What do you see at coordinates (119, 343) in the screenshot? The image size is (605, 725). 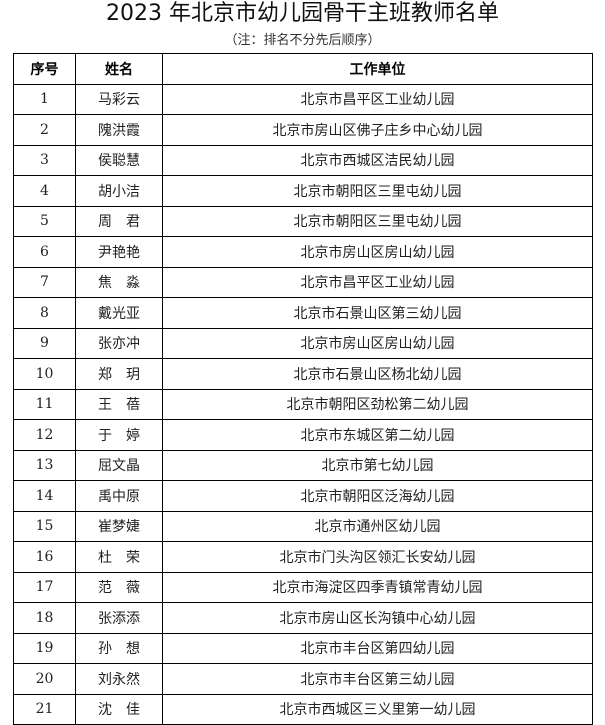 I see `name-cell: 张亦冲` at bounding box center [119, 343].